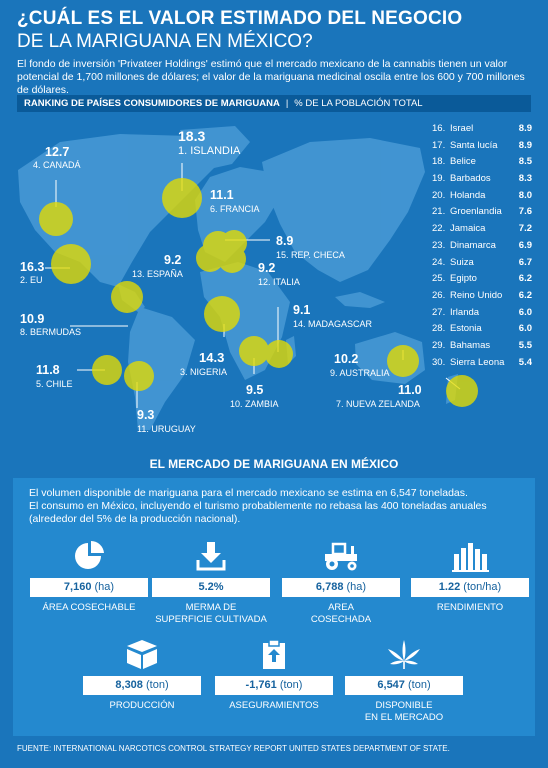 The image size is (548, 768). What do you see at coordinates (449, 587) in the screenshot?
I see `stat-value: 1.22` at bounding box center [449, 587].